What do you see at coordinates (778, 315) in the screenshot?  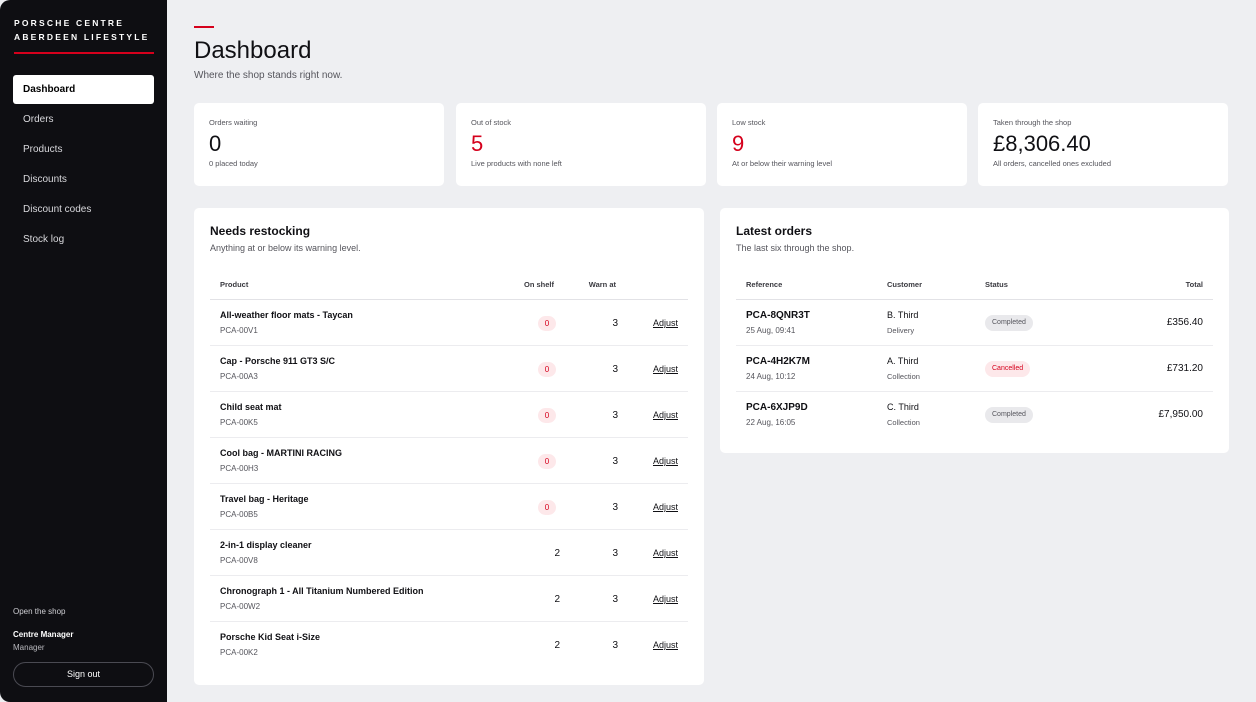 I see `order-reference: PCA-8QNR3T` at bounding box center [778, 315].